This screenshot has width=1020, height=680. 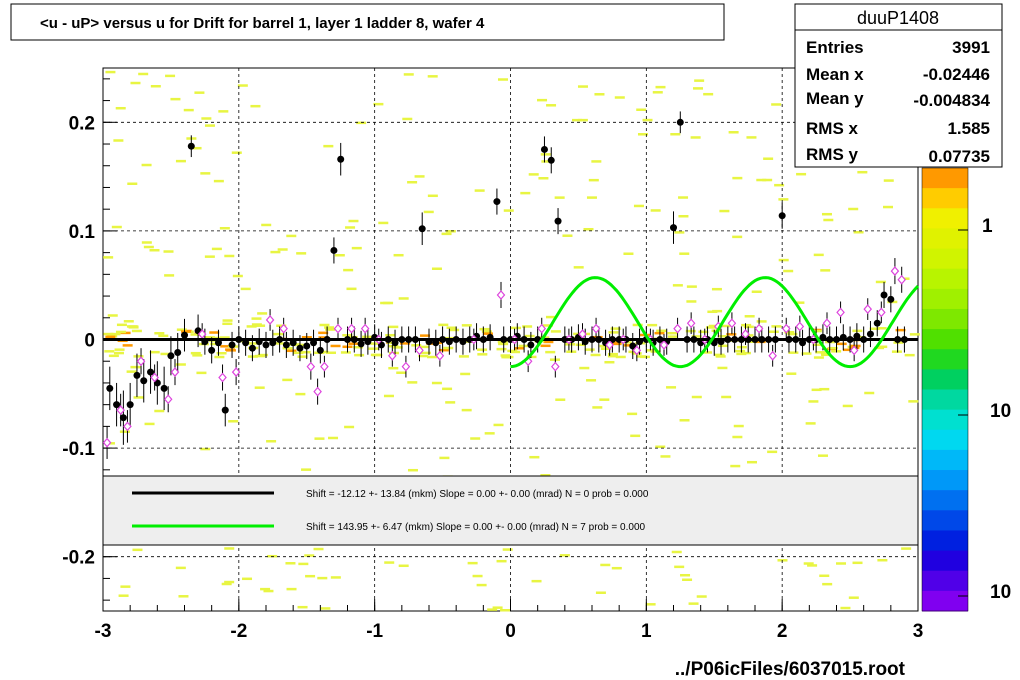 I want to click on fit-lines, so click(x=511, y=322).